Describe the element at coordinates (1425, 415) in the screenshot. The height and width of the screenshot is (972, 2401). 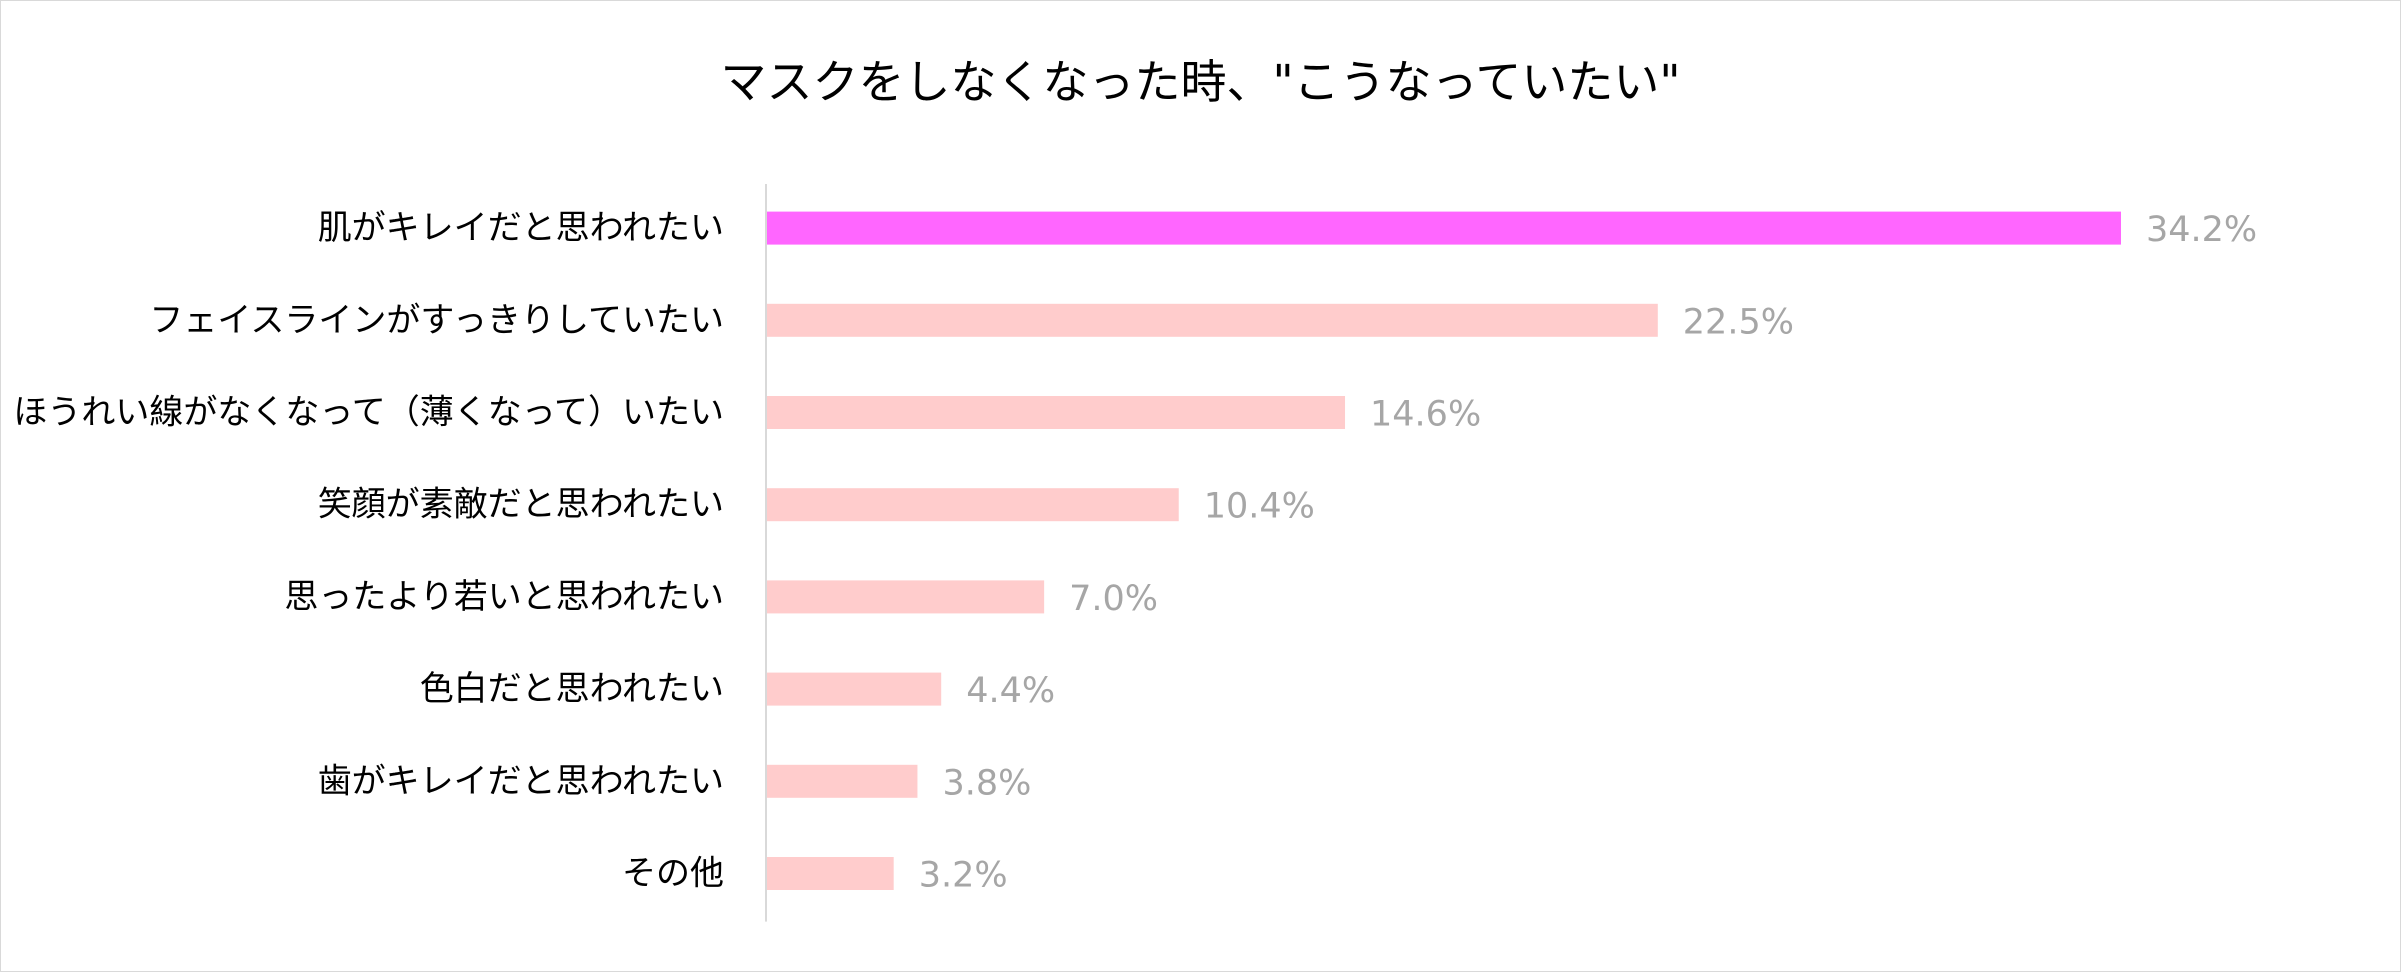
I see `value-label: 14.6%` at that location.